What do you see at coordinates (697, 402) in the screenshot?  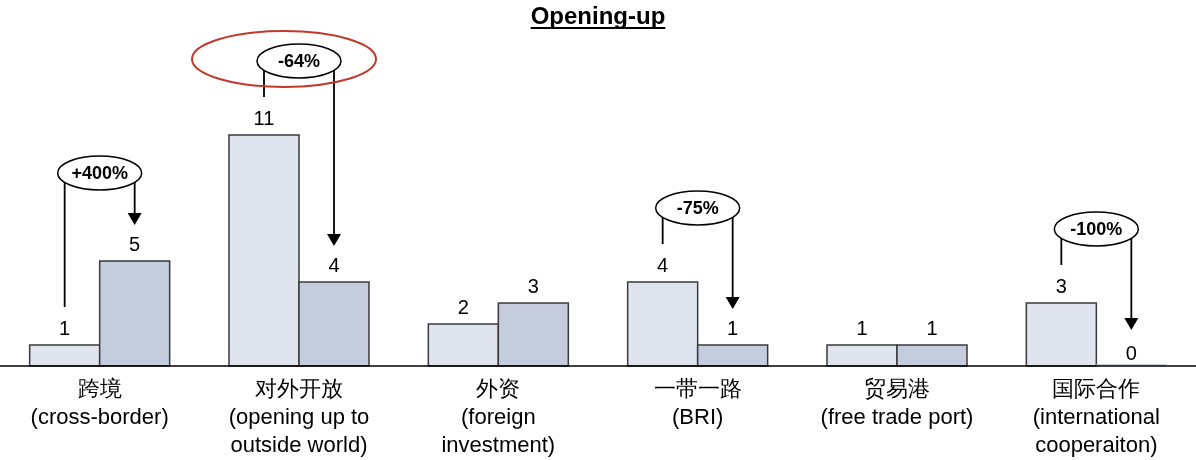 I see `x-tick-label: 一带一路 (BRI)` at bounding box center [697, 402].